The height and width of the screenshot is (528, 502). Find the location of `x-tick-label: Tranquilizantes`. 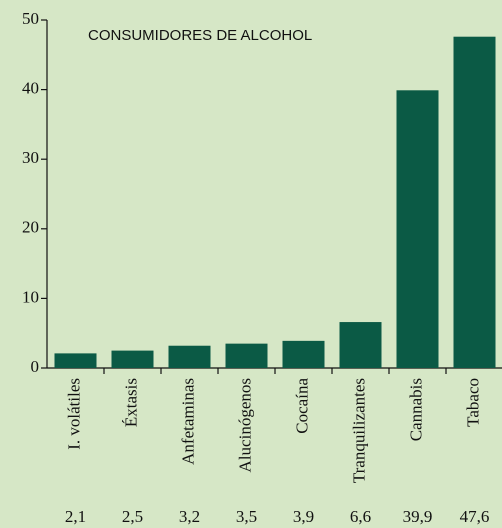

x-tick-label: Tranquilizantes is located at coordinates (358, 430).